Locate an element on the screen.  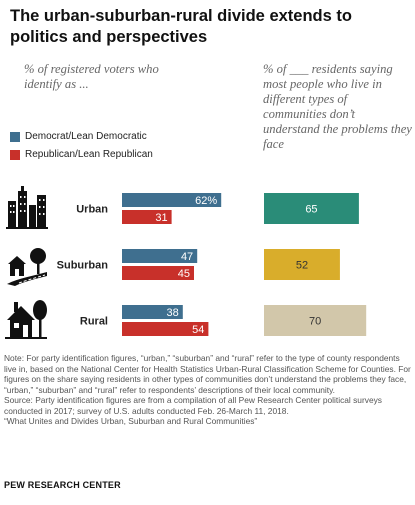
city-skyline-icon is located at coordinates (27, 207).